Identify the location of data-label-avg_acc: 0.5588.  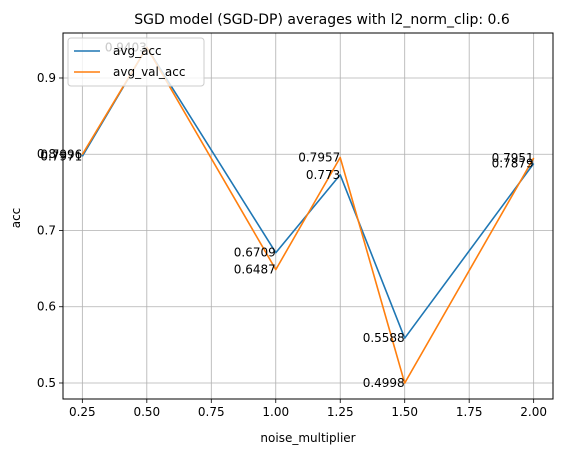
(384, 338).